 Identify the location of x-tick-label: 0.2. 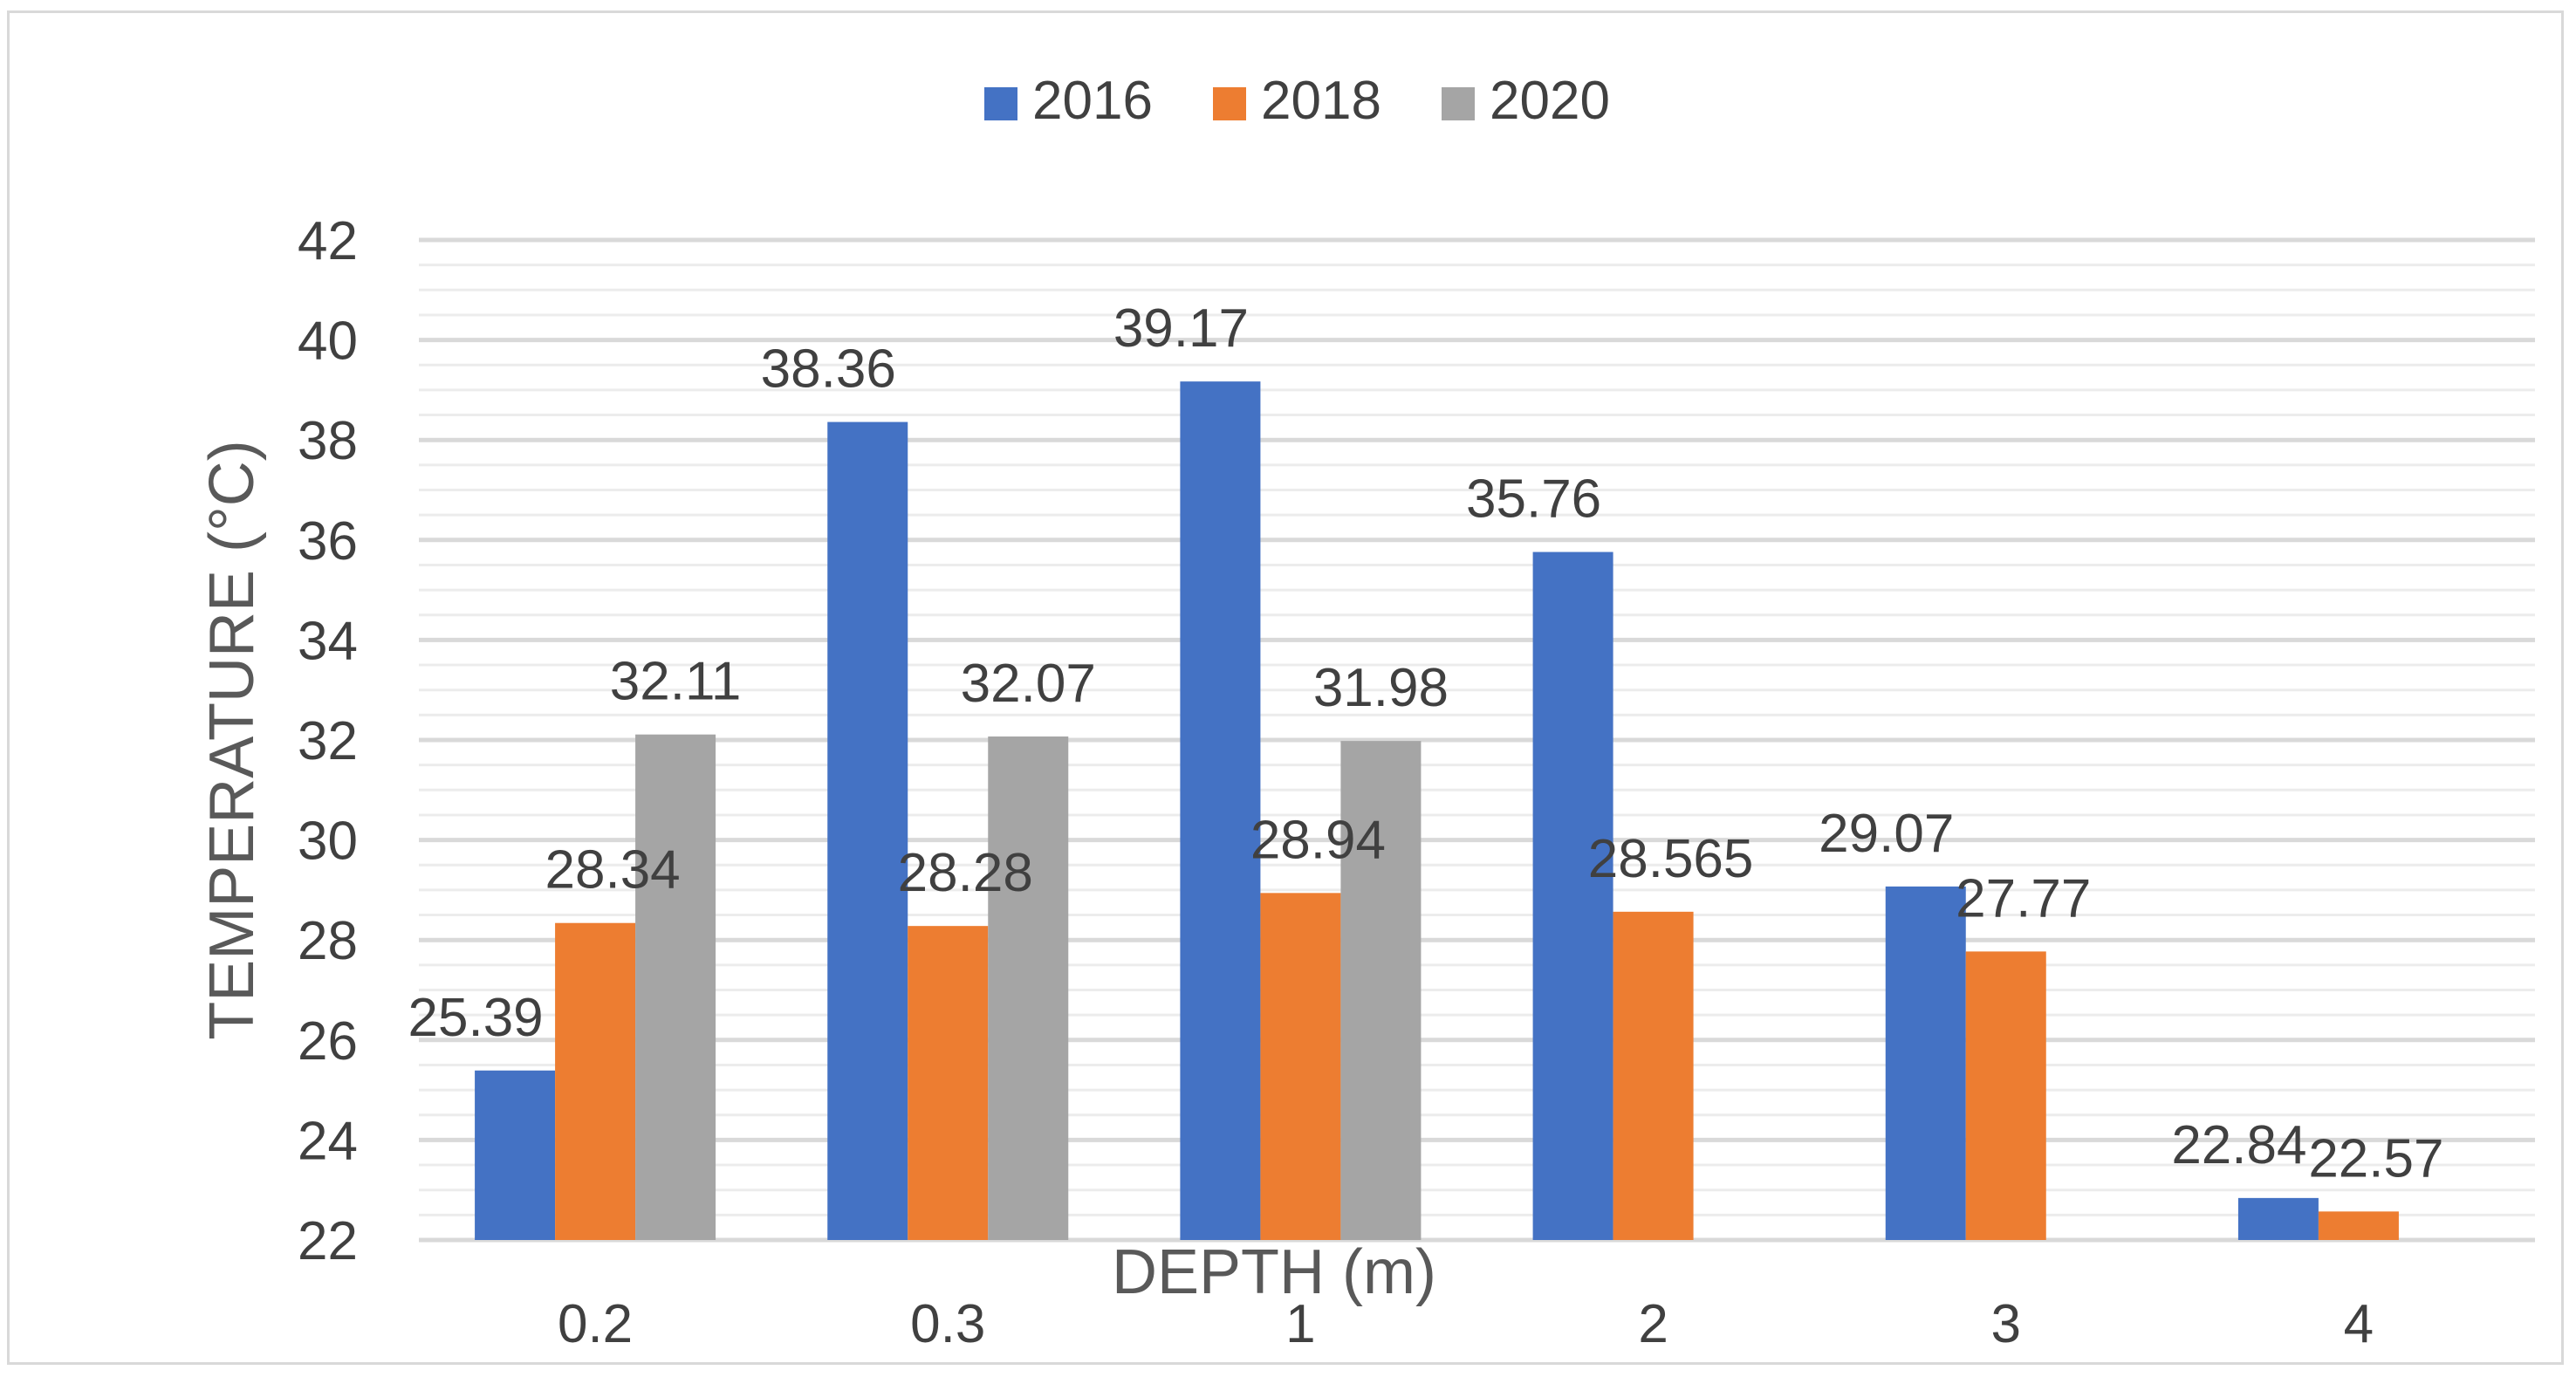
(595, 1324).